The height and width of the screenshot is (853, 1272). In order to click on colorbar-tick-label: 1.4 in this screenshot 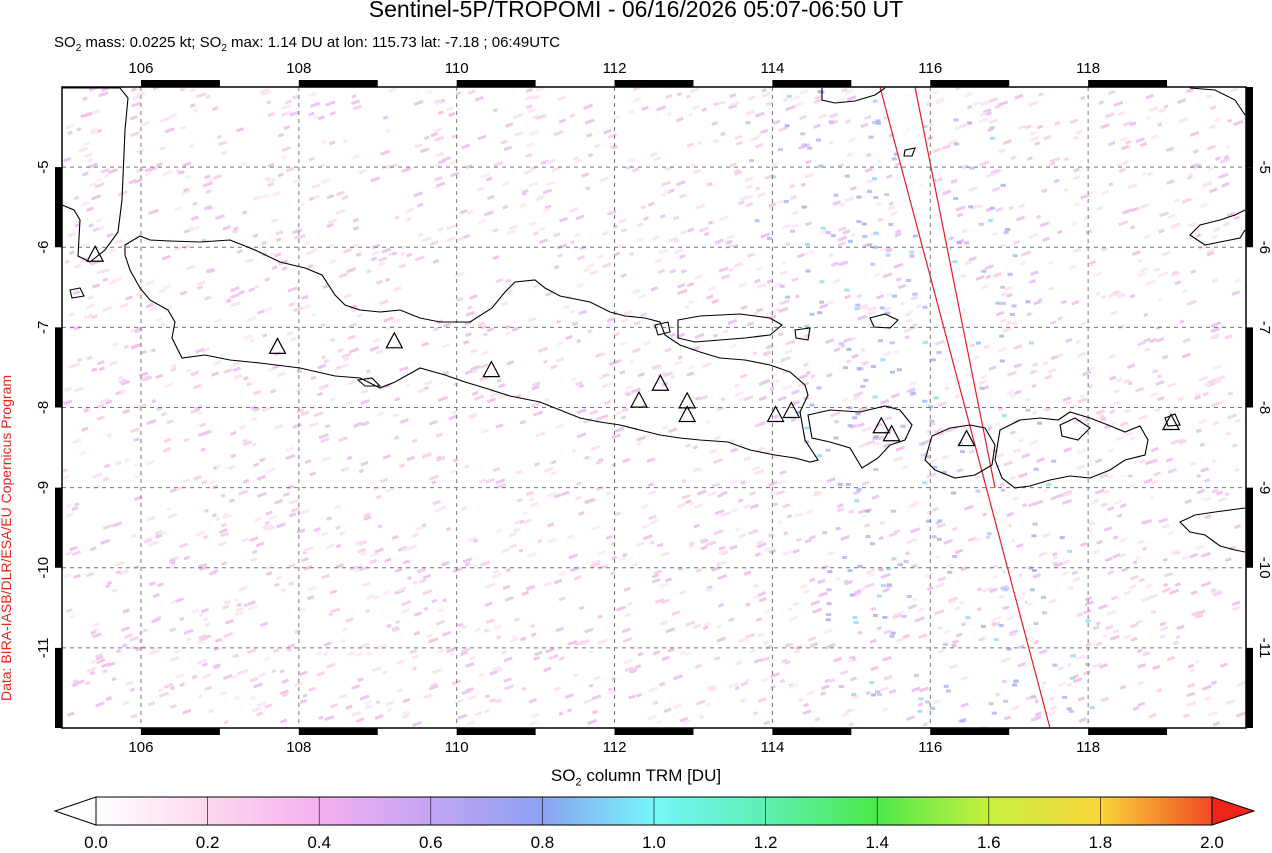, I will do `click(877, 842)`.